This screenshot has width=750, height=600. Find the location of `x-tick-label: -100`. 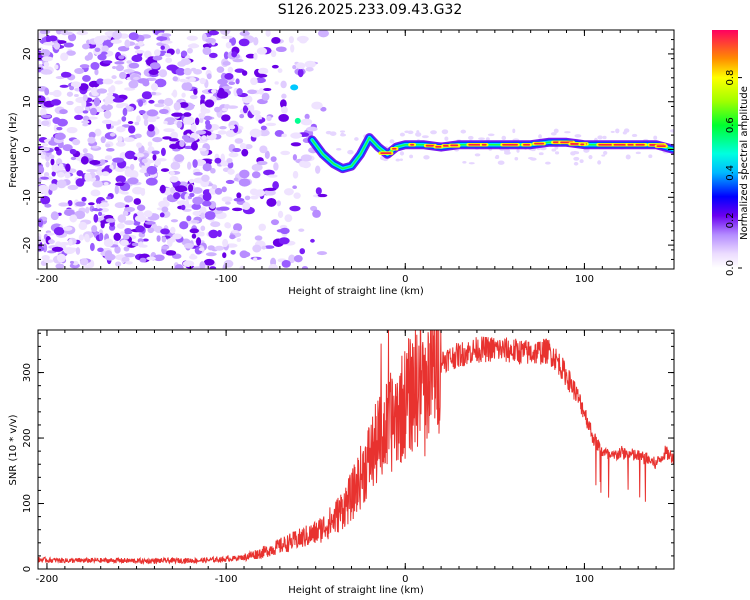

x-tick-label: -100 is located at coordinates (226, 279).